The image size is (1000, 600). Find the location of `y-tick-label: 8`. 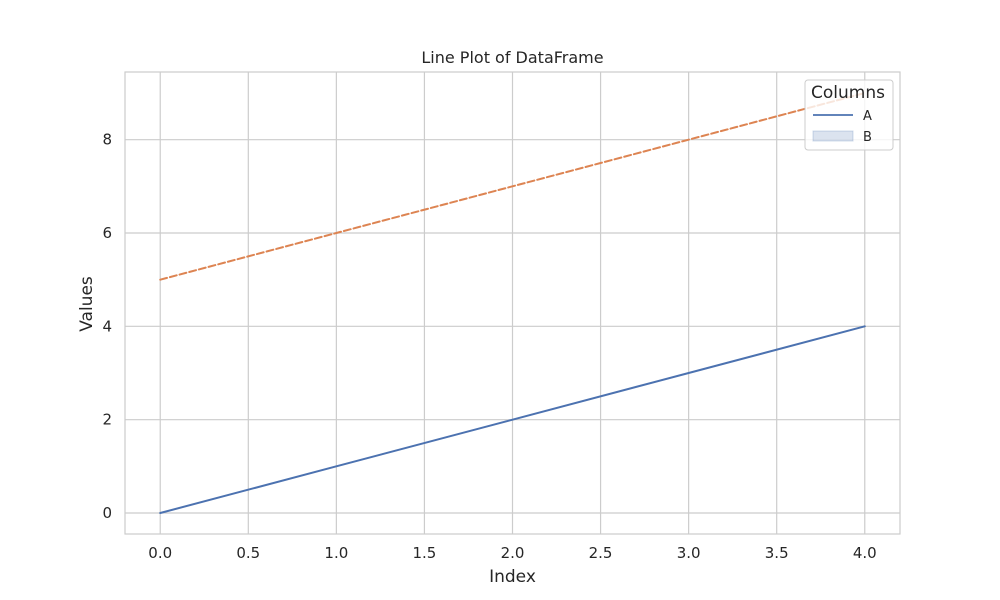

y-tick-label: 8 is located at coordinates (107, 140).